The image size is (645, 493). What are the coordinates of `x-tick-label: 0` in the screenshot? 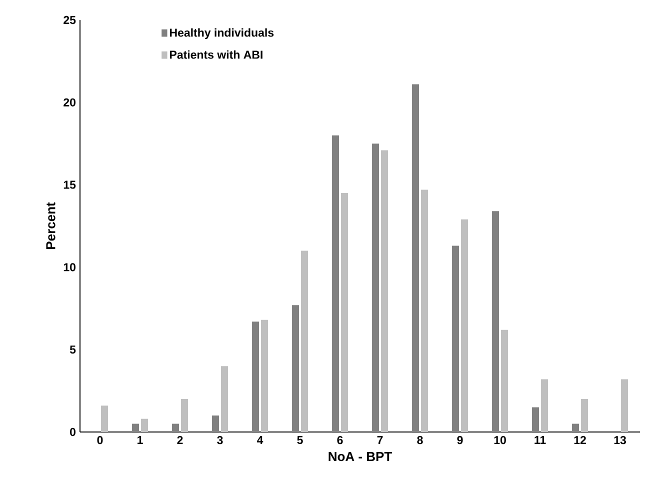 It's located at (100, 440).